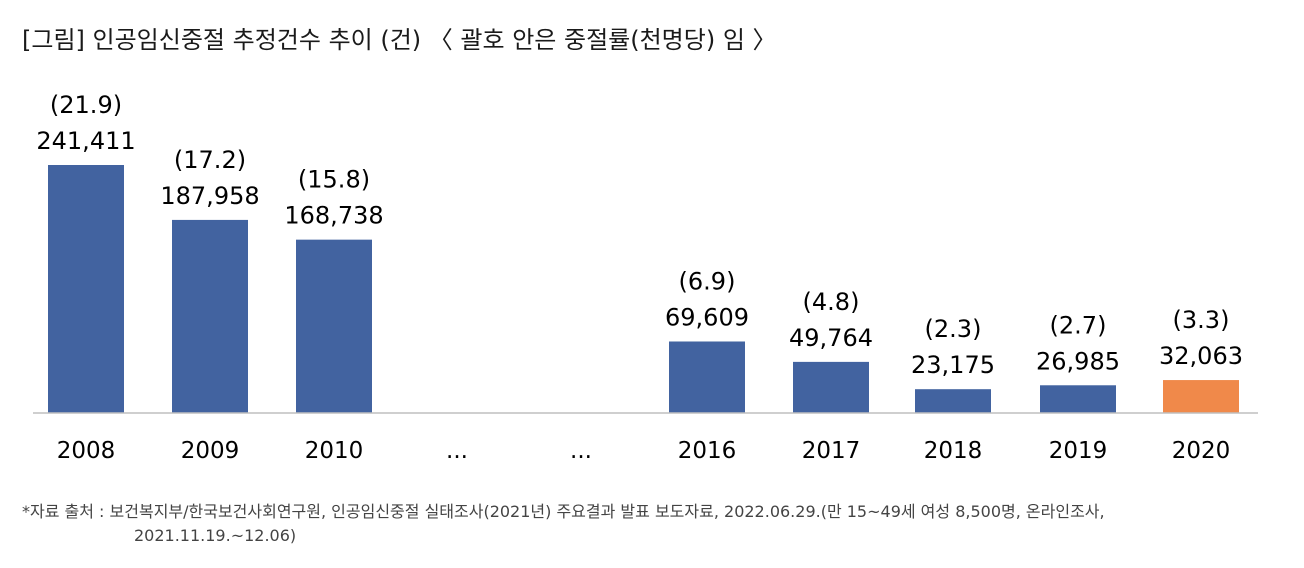  Describe the element at coordinates (333, 216) in the screenshot. I see `value-label-2010: 168,738` at that location.